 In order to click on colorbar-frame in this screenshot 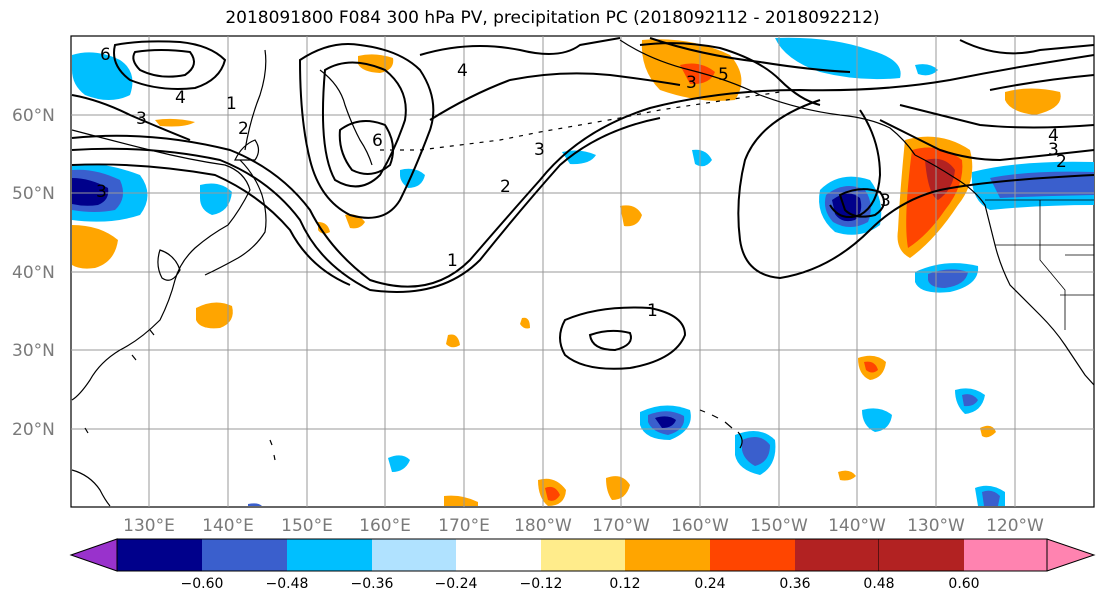, I will do `click(582, 555)`.